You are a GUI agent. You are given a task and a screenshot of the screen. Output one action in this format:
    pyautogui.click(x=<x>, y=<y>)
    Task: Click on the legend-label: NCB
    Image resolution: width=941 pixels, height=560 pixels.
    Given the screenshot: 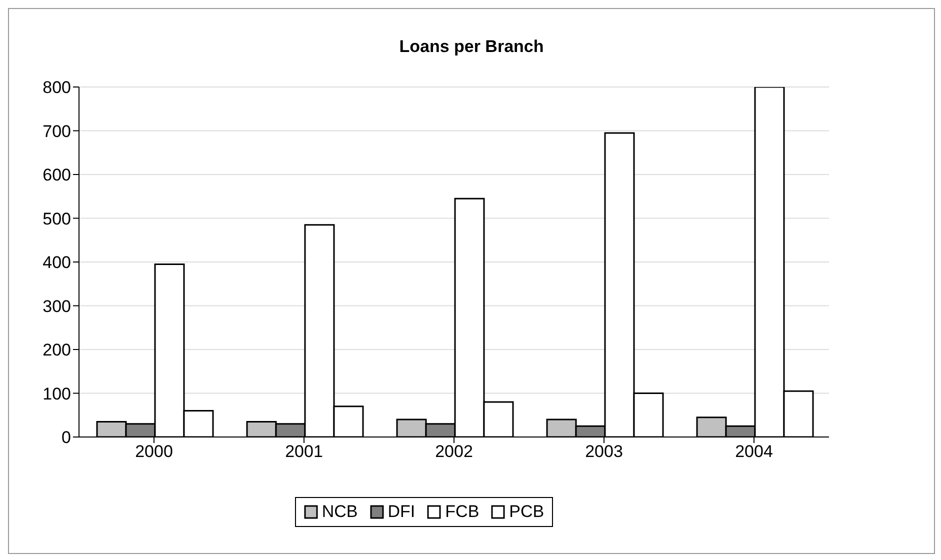 What is the action you would take?
    pyautogui.click(x=340, y=512)
    